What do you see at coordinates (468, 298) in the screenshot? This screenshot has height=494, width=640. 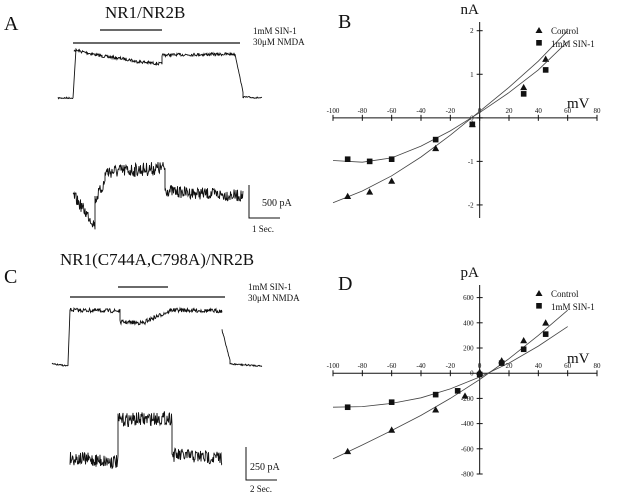 I see `y-tick-label: 600` at bounding box center [468, 298].